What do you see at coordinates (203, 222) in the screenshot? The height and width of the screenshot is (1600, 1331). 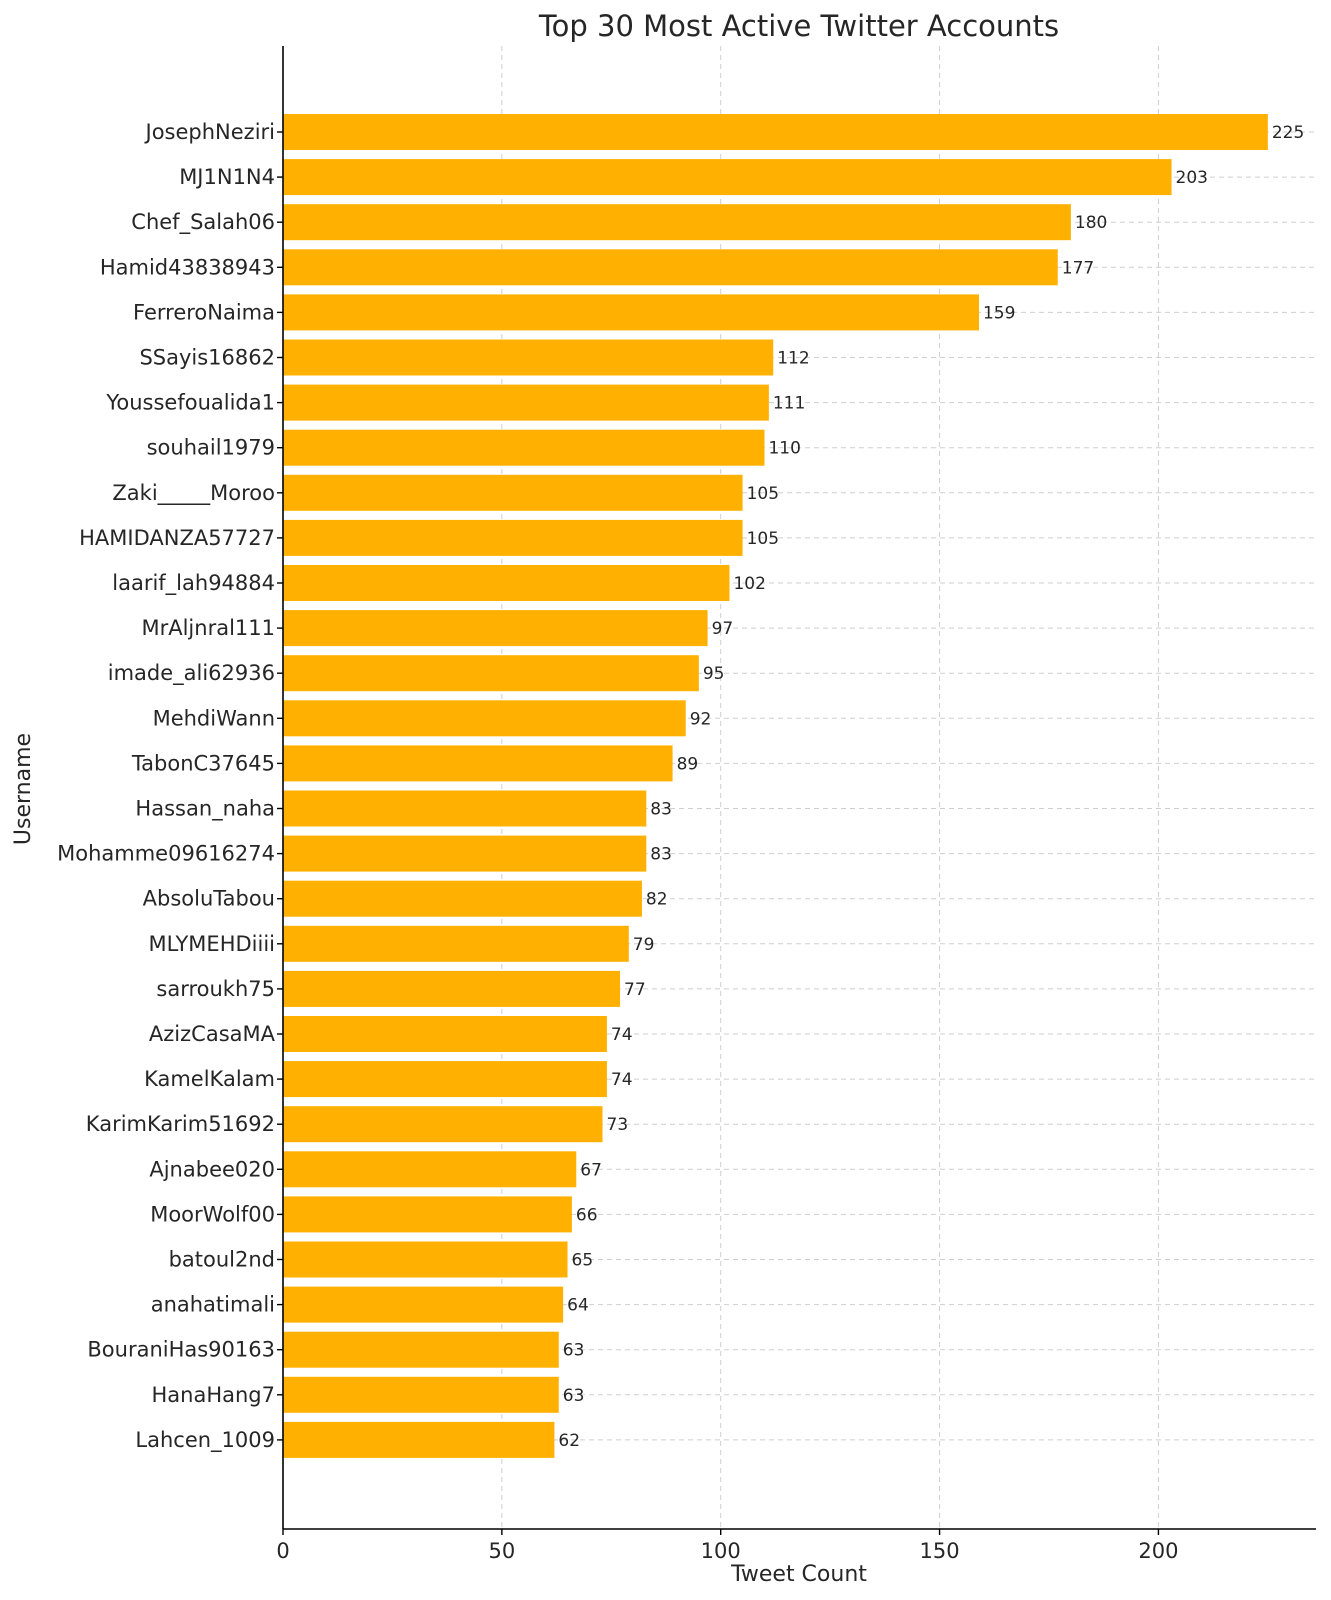 I see `y-tick-label: Chef_Salah06` at bounding box center [203, 222].